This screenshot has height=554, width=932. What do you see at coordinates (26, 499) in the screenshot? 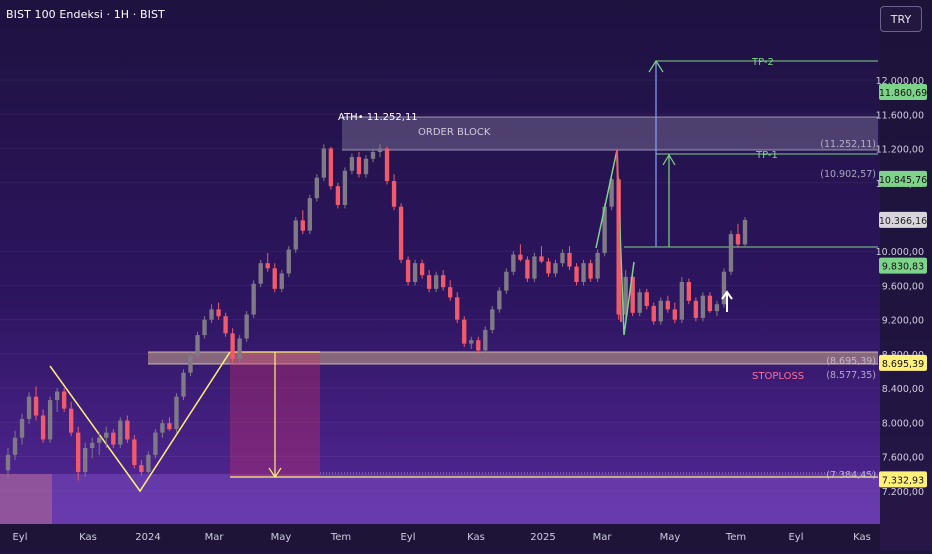
I see `bottom-left-zone` at bounding box center [26, 499].